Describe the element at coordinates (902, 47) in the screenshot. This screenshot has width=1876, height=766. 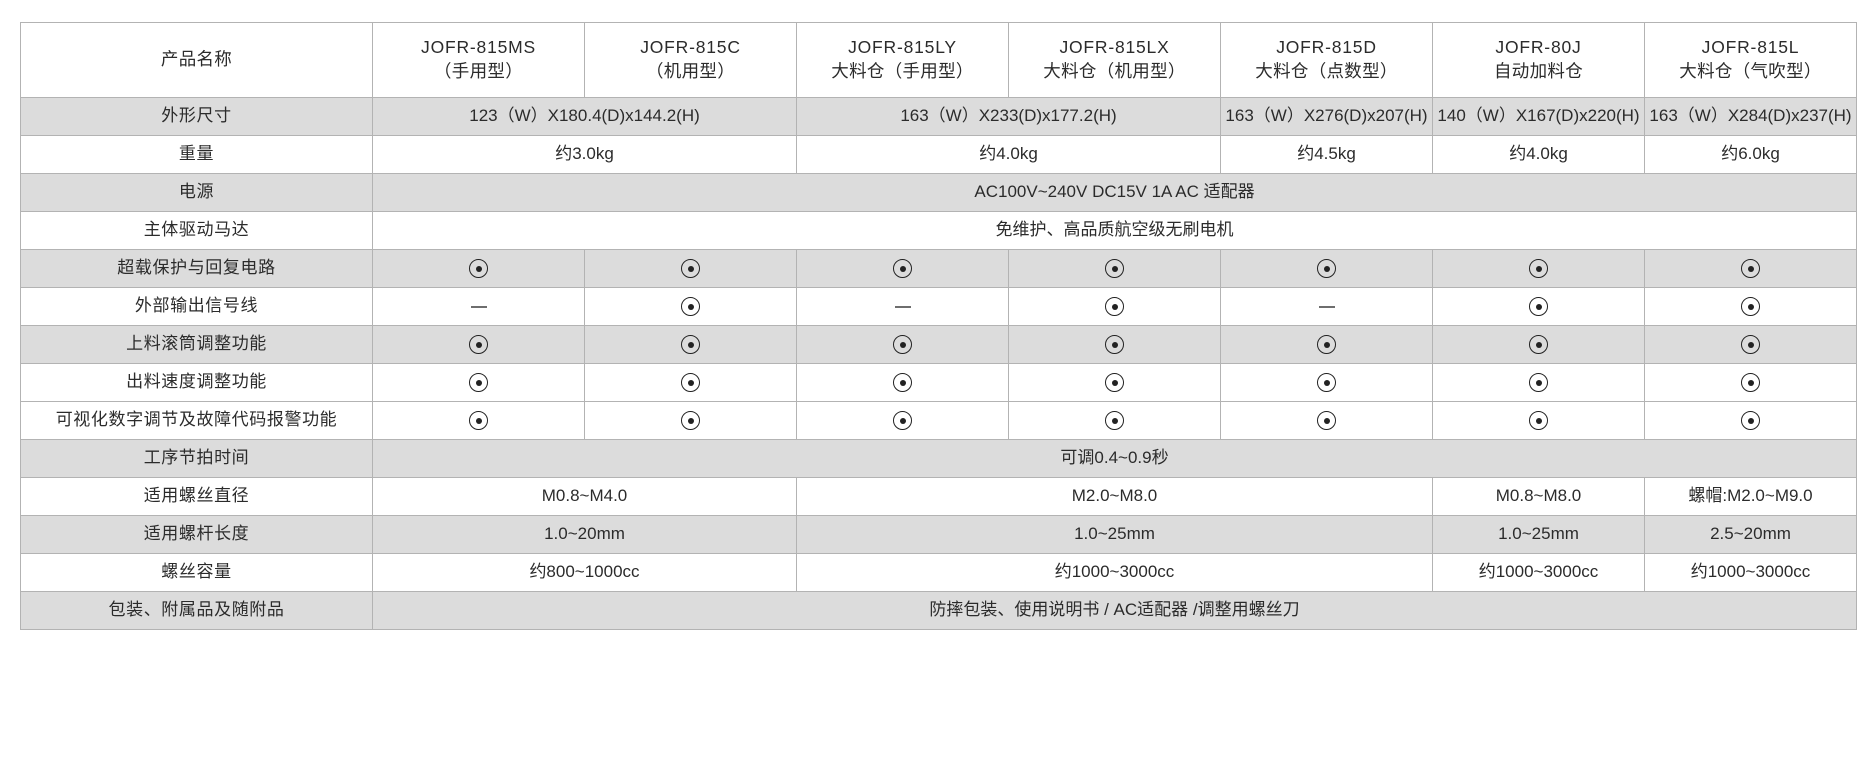
I see `product-code: JOFR-815LY` at that location.